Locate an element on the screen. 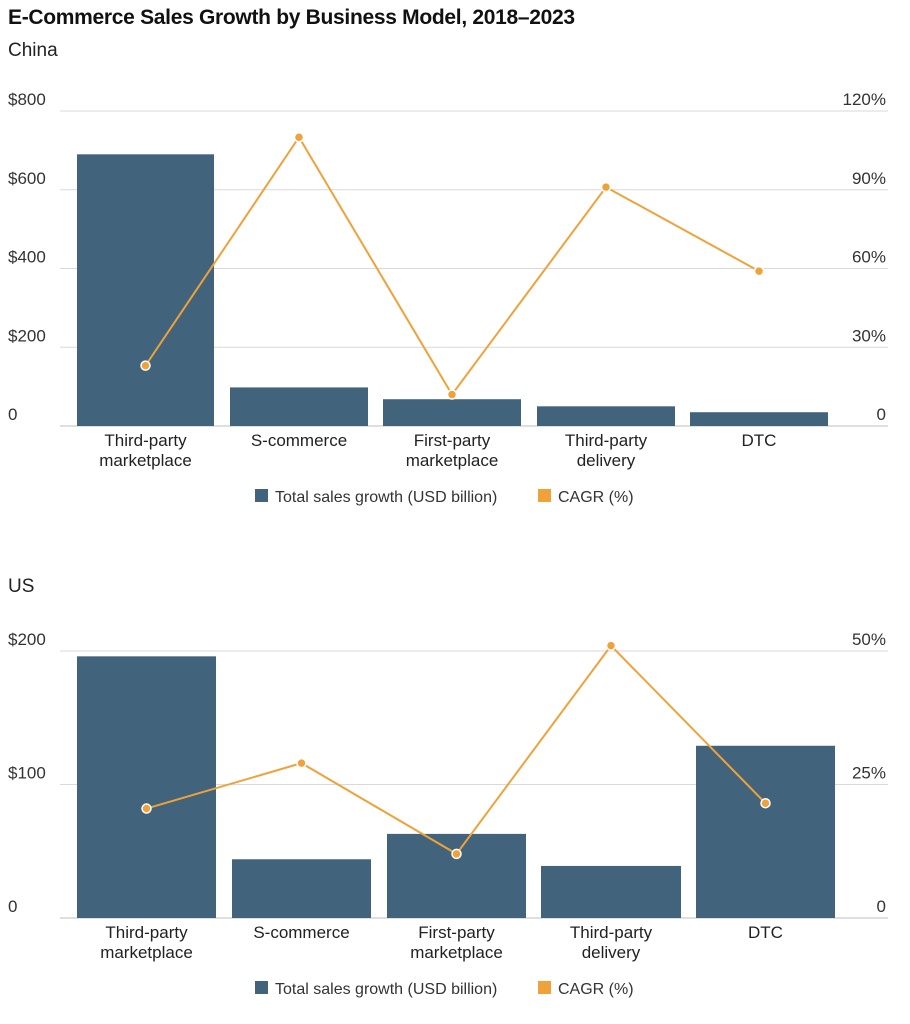 This screenshot has width=910, height=1024. us-category-label: delivery is located at coordinates (611, 952).